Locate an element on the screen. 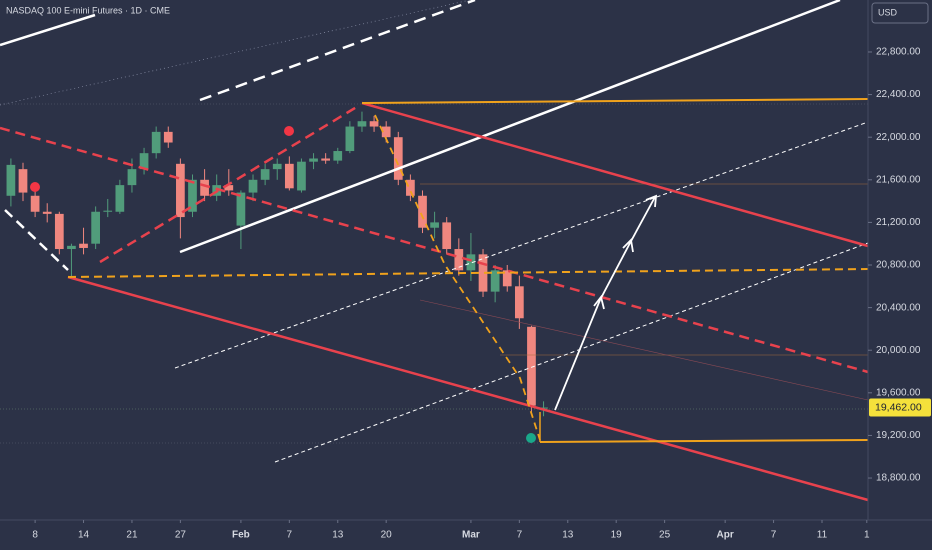 This screenshot has height=550, width=932. y-tick-label: 20,800.00 is located at coordinates (898, 265).